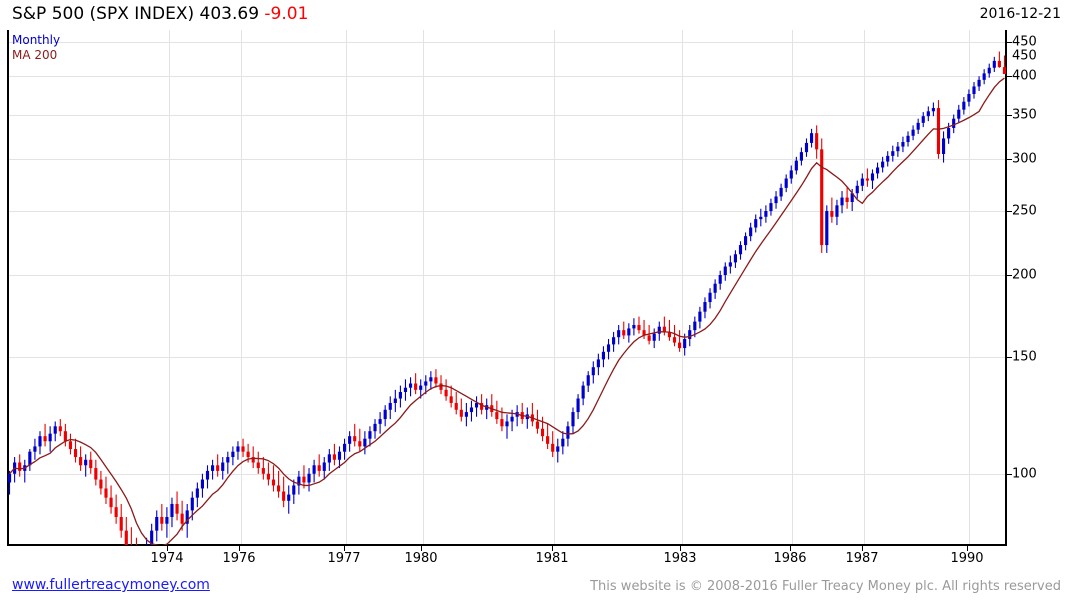  What do you see at coordinates (8, 288) in the screenshot?
I see `y-axis-left-line` at bounding box center [8, 288].